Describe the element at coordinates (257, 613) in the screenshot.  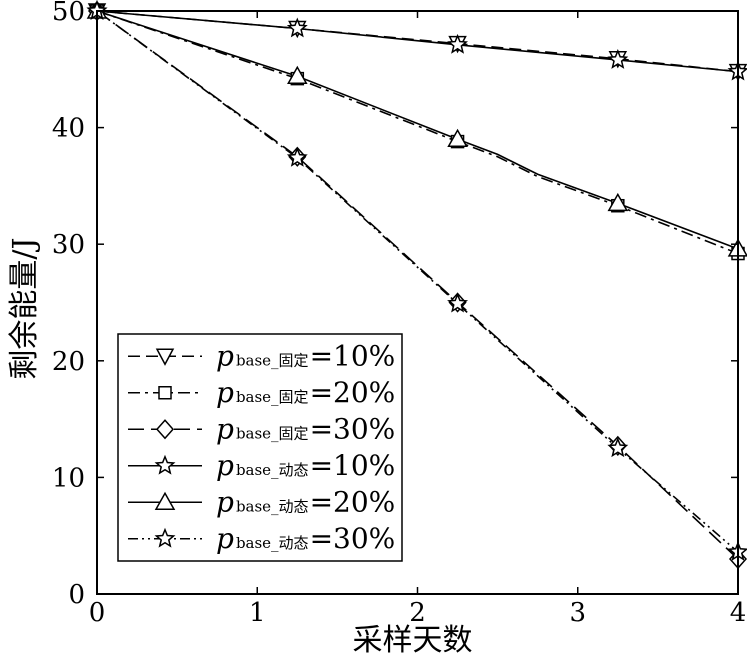
I see `x-tick-label: 1` at that location.